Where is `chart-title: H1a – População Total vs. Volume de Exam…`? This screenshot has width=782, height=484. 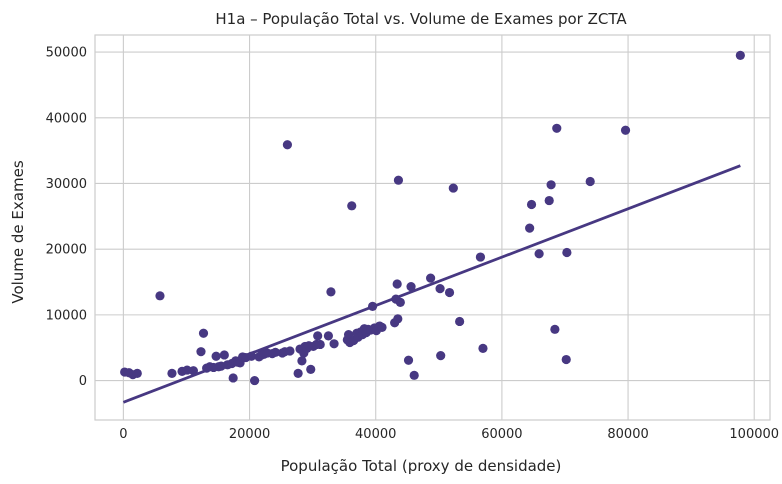
chart-title: H1a – População Total vs. Volume de Exam… is located at coordinates (421, 19).